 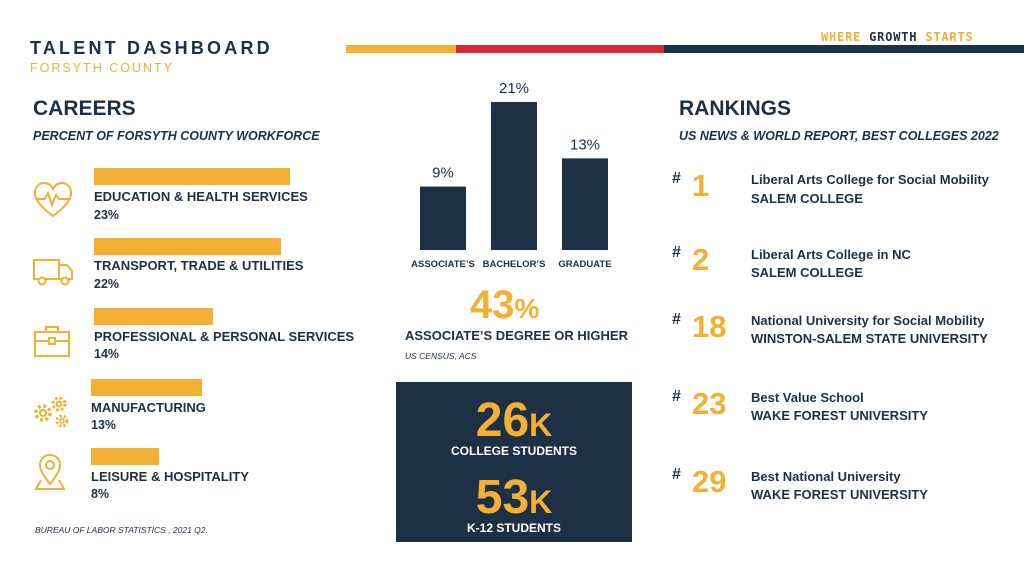 What do you see at coordinates (121, 530) in the screenshot?
I see `careers-source: BUREAU OF LABOR STATISTICS , 2021 Q2.` at bounding box center [121, 530].